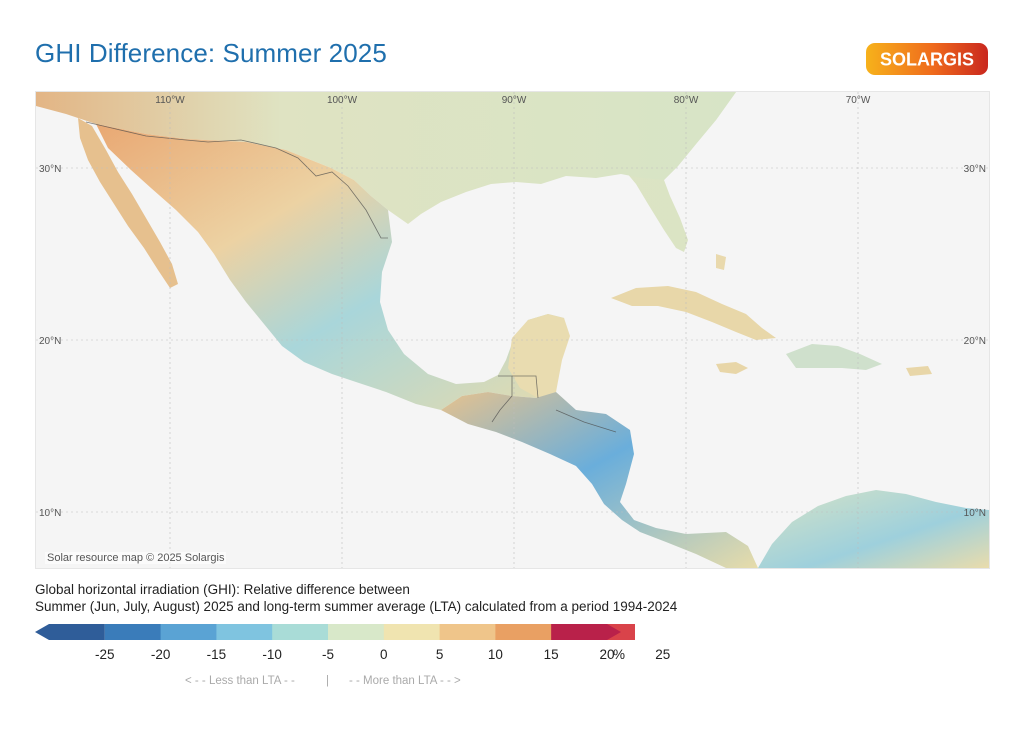 This screenshot has height=733, width=1024. What do you see at coordinates (599, 480) in the screenshot?
I see `central-america-land` at bounding box center [599, 480].